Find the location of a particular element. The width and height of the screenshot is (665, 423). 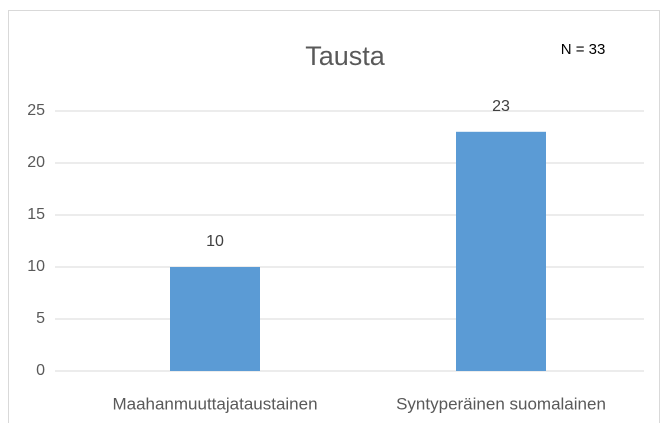

y-tick-label: 25 is located at coordinates (36, 110).